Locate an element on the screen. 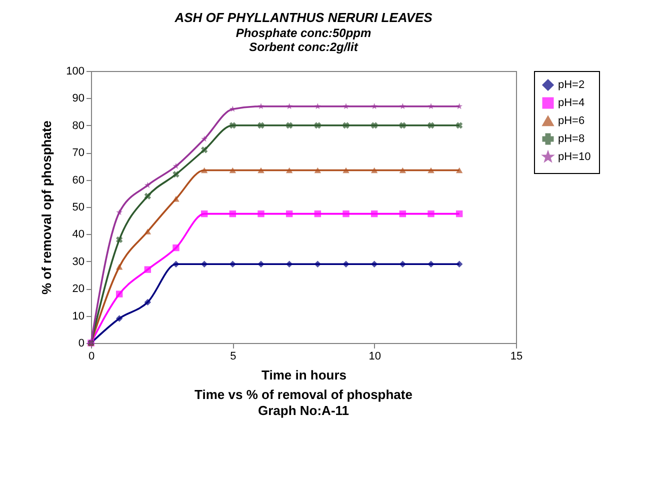 The height and width of the screenshot is (478, 662). x-tick-label: 0 is located at coordinates (91, 356).